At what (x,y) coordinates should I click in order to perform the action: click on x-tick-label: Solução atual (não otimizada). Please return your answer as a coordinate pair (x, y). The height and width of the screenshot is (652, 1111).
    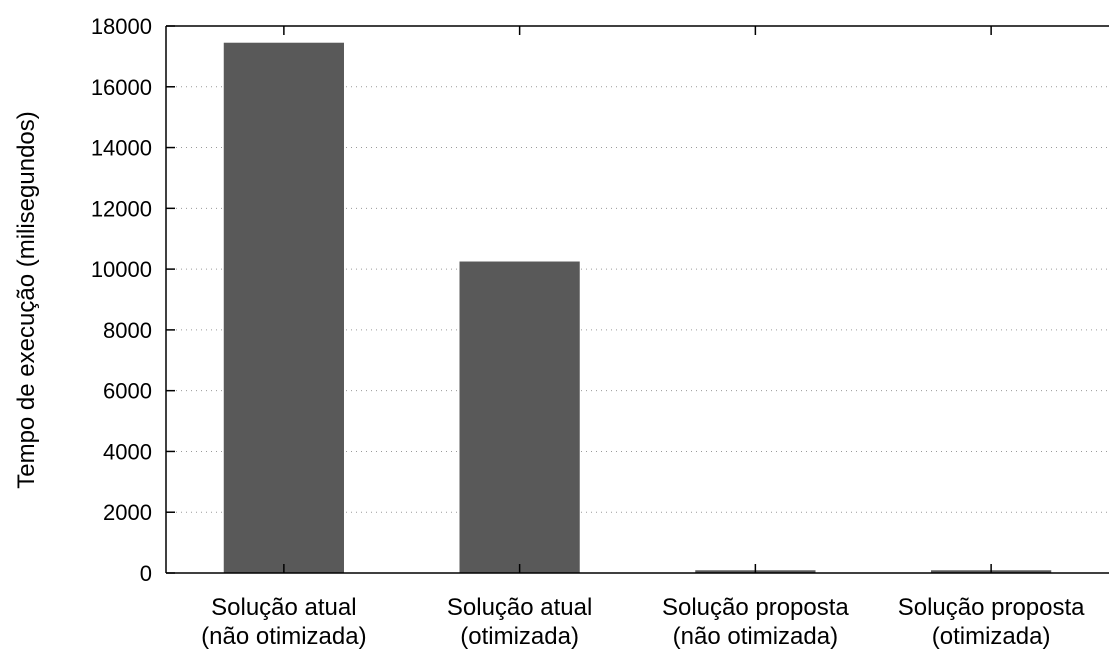
    Looking at the image, I should click on (283, 622).